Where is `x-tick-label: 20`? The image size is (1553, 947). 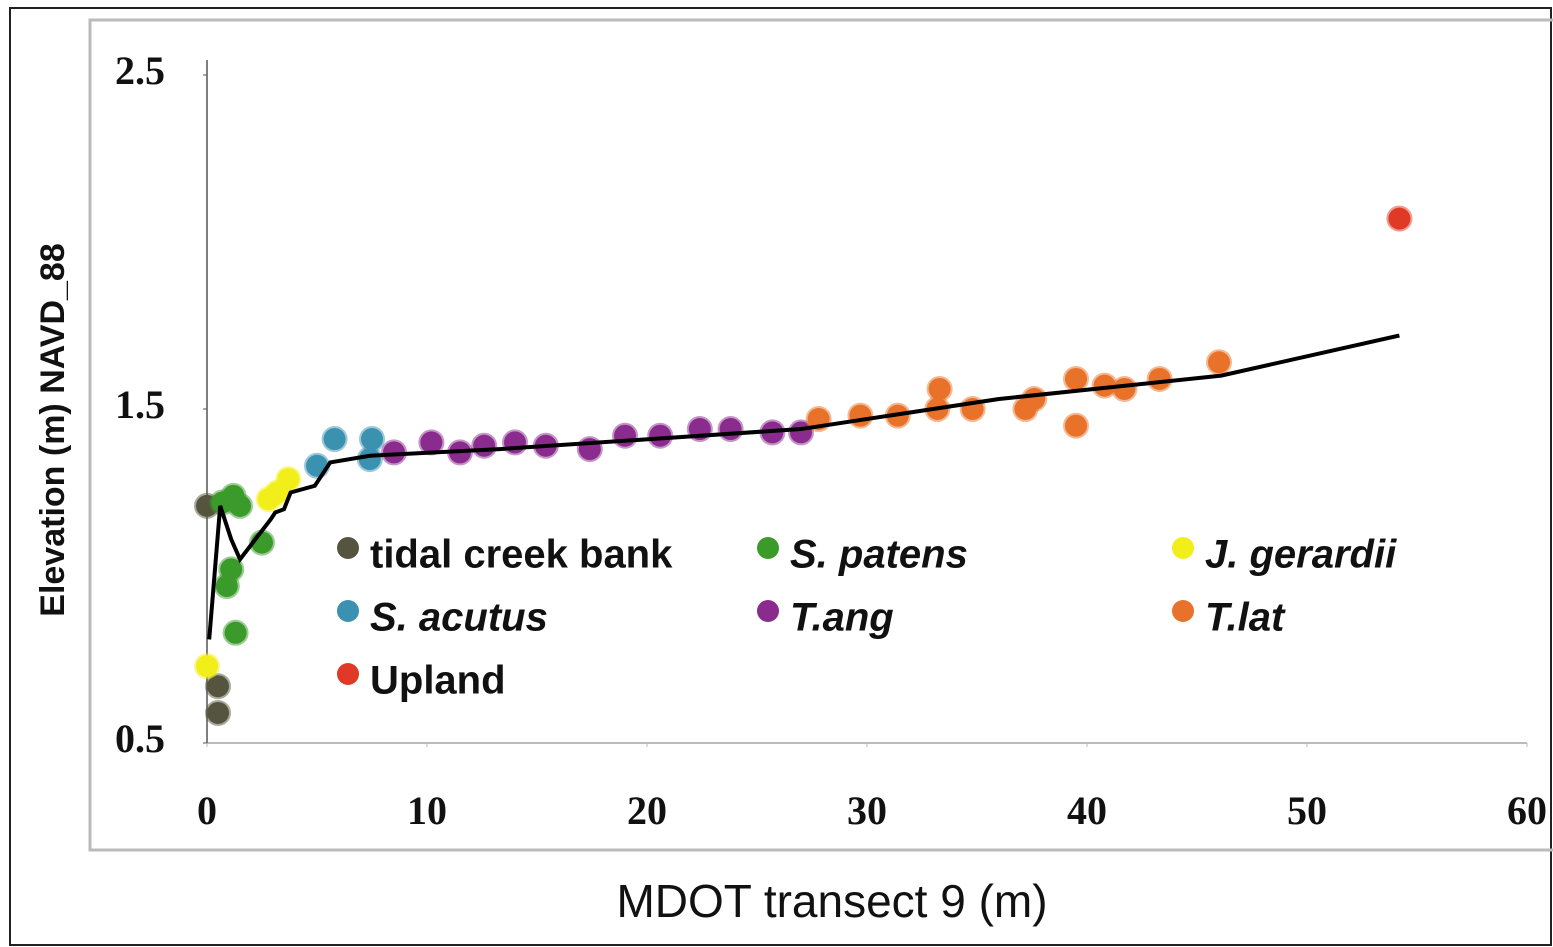 x-tick-label: 20 is located at coordinates (647, 810).